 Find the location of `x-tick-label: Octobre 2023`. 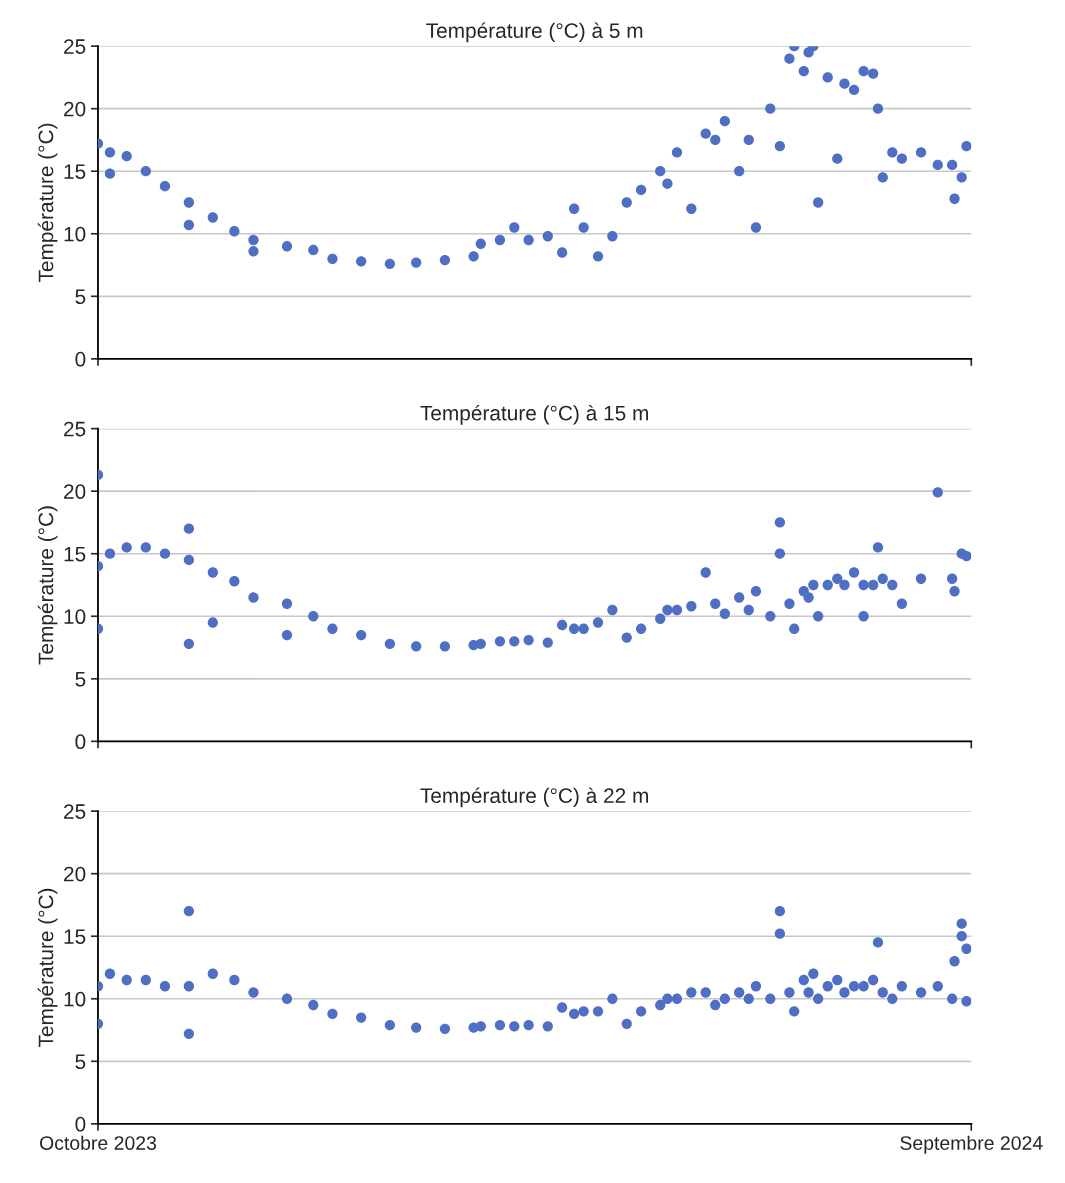

x-tick-label: Octobre 2023 is located at coordinates (98, 1142).